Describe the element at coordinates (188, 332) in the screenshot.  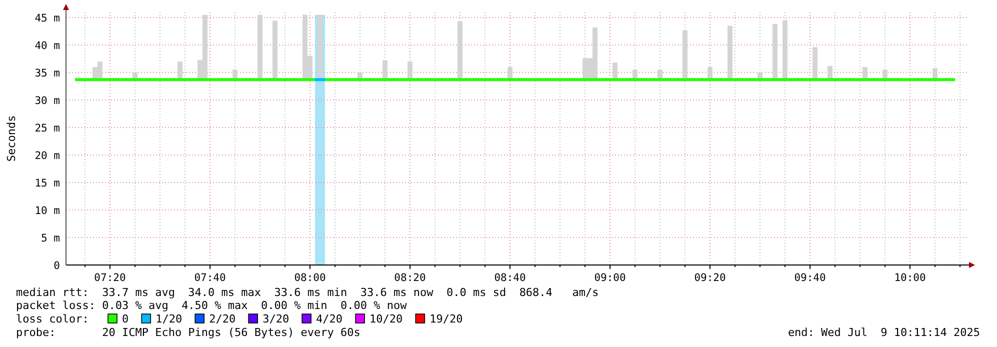
I see `text: probe: 20 ICMP Echo Pings (56 Bytes) every 60s` at that location.